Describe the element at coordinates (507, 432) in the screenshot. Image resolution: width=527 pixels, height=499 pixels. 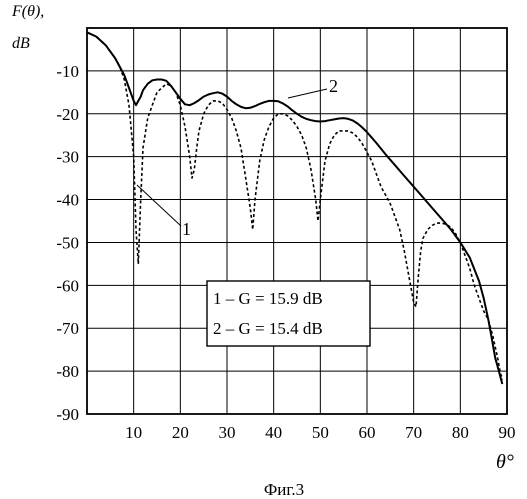
I see `x-tick-label: 90` at that location.